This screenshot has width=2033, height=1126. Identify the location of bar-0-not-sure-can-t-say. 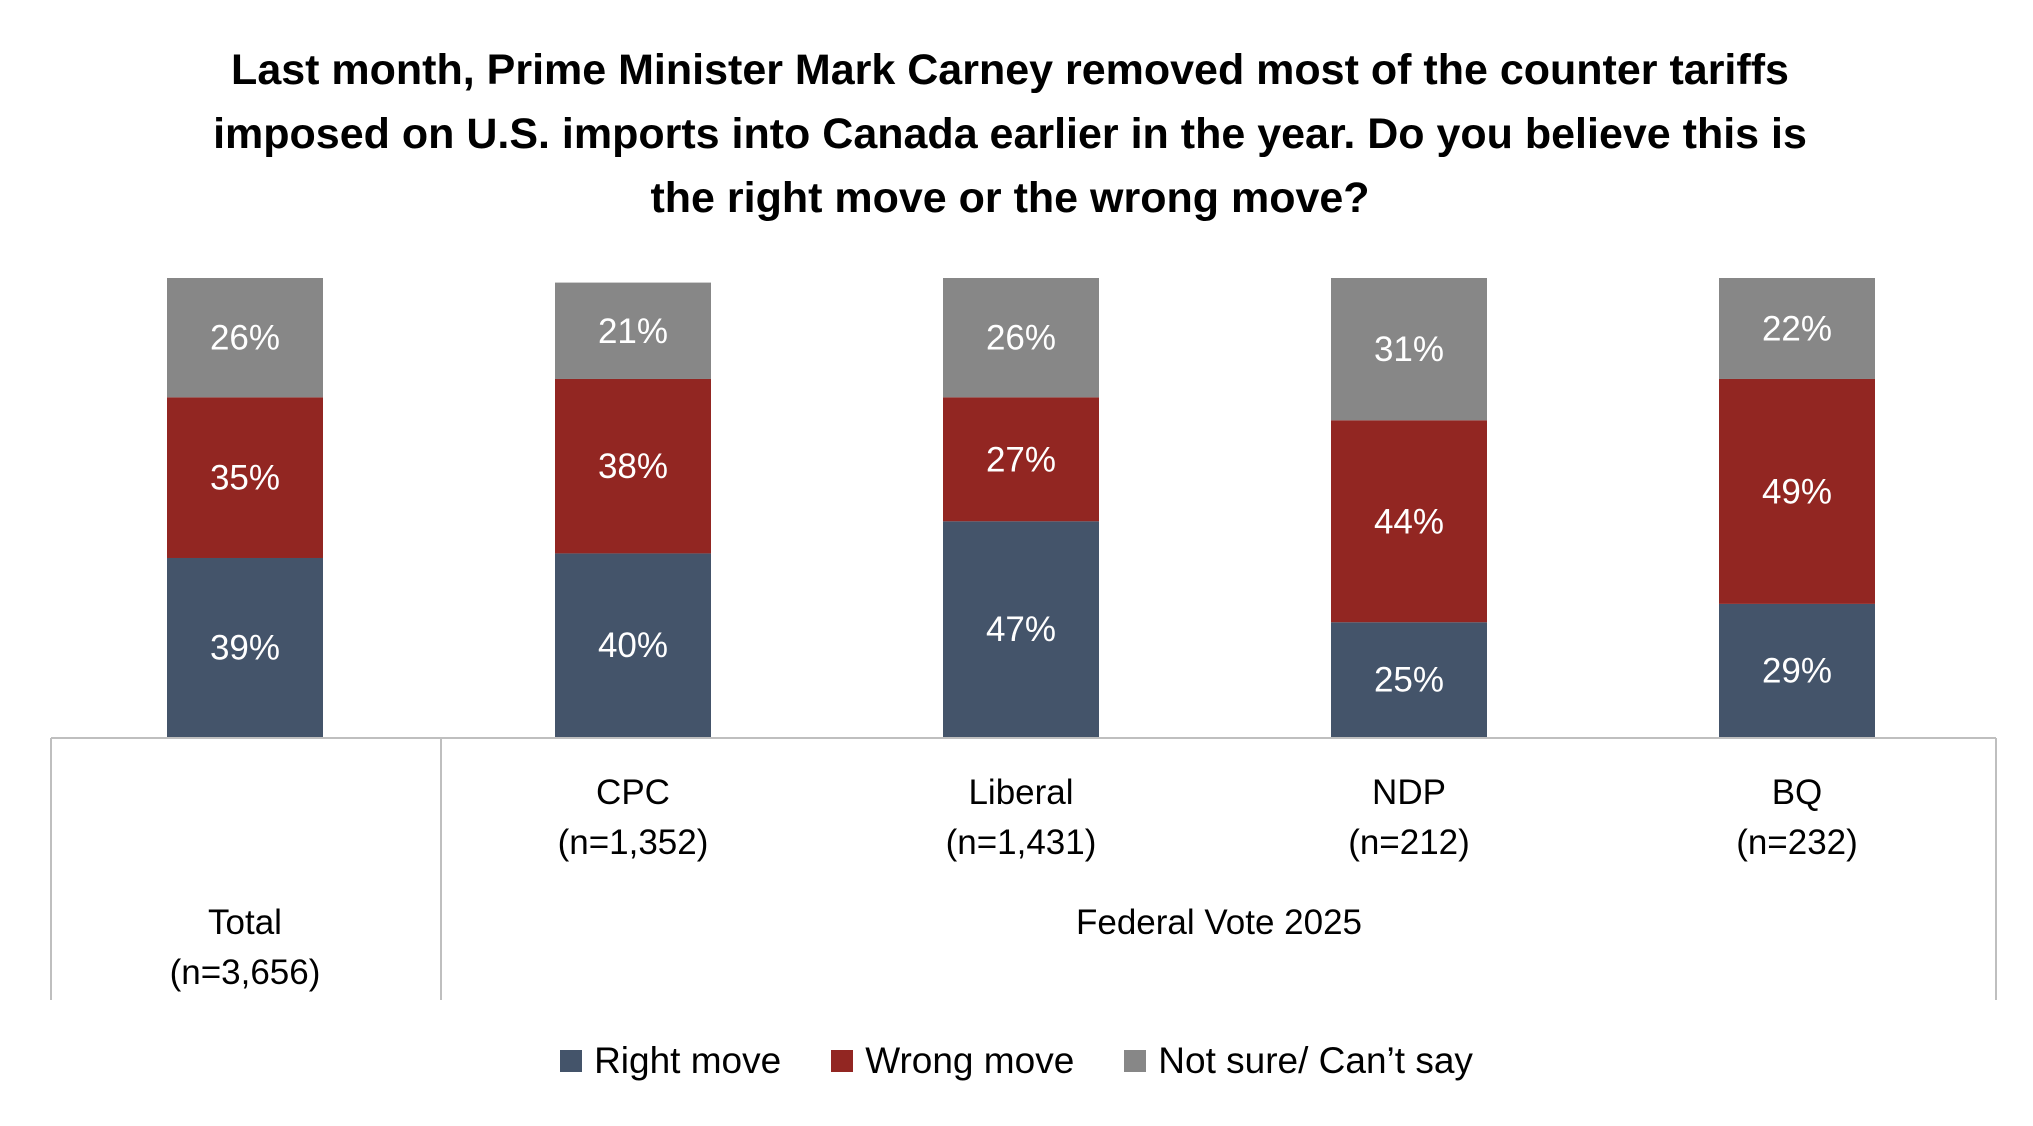
(245, 338).